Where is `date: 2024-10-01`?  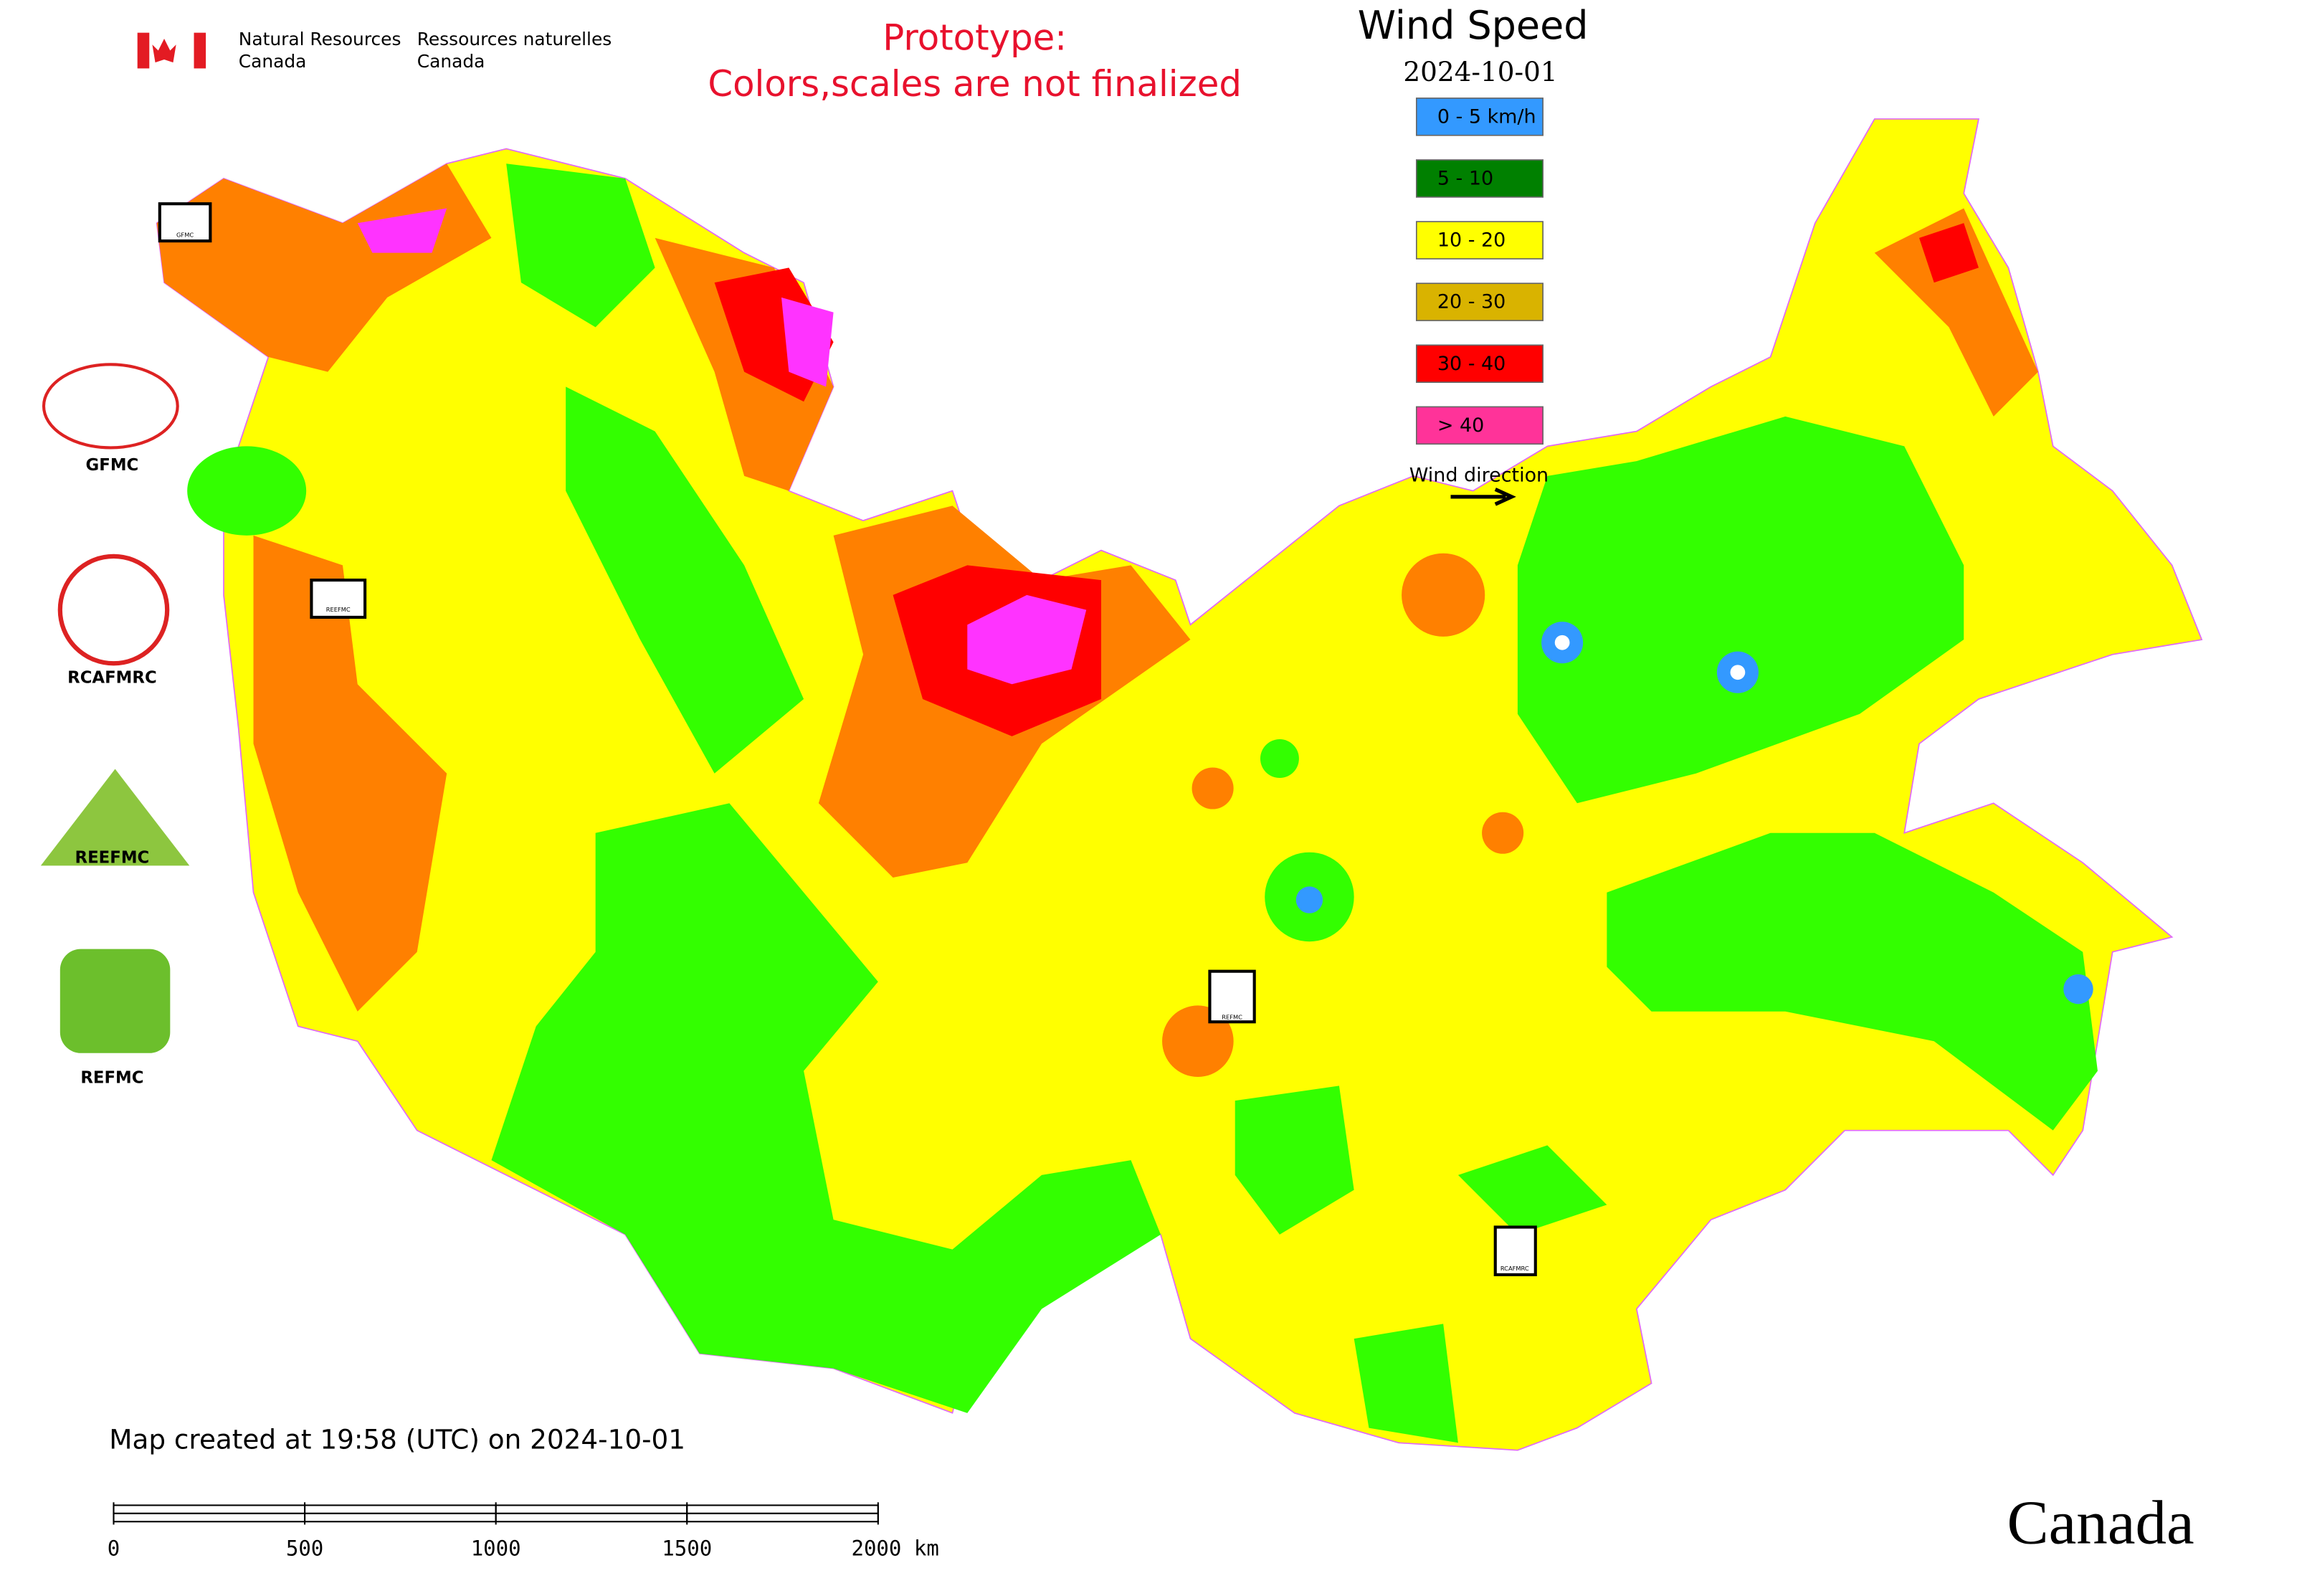 date: 2024-10-01 is located at coordinates (1480, 71).